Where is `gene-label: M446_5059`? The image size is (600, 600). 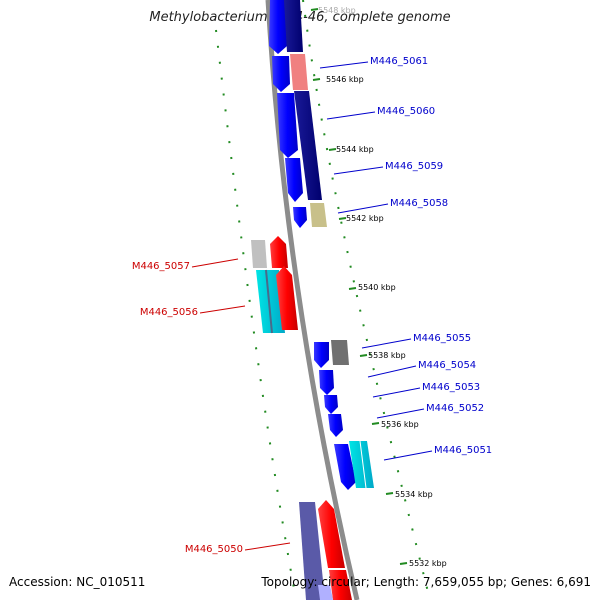
gene-label: M446_5059 is located at coordinates (414, 166).